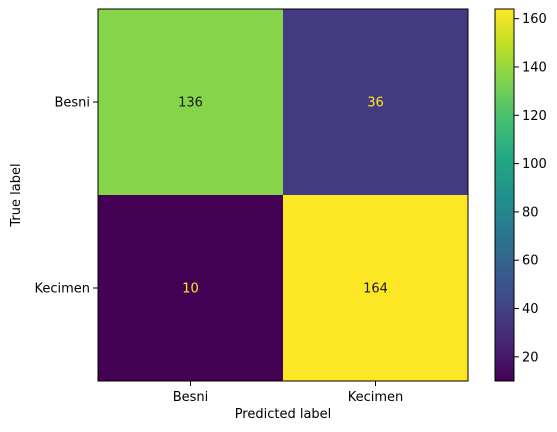  Describe the element at coordinates (530, 188) in the screenshot. I see `colorbar-ticks: 20 40 60 80 100 120 140 160` at that location.